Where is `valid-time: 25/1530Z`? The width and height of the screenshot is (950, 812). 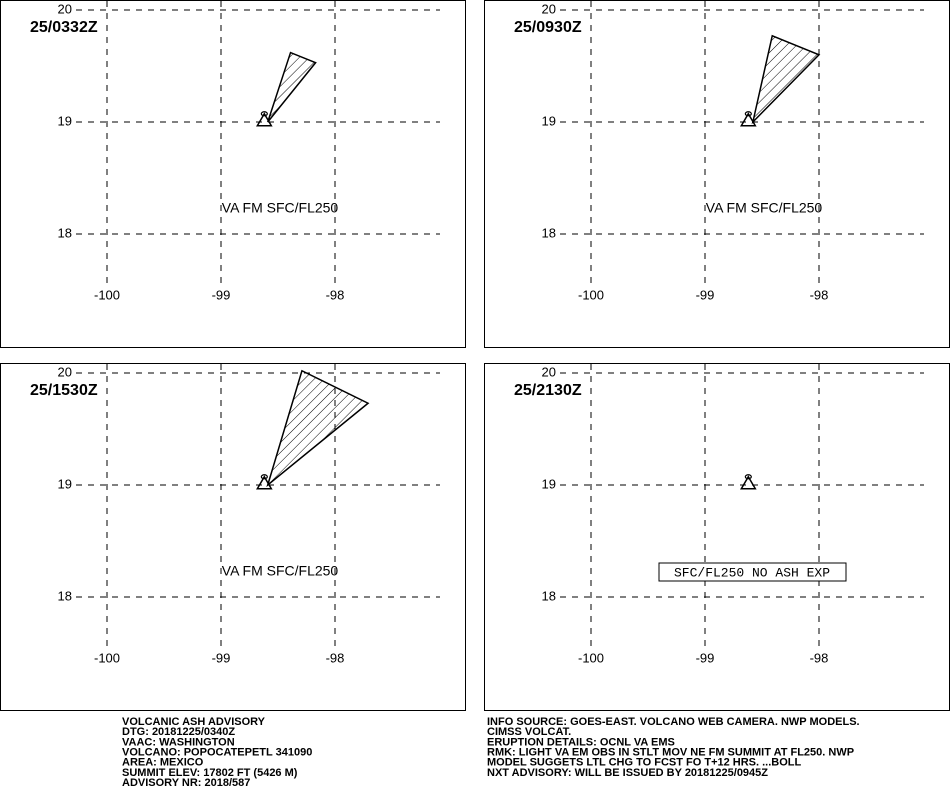
valid-time: 25/1530Z is located at coordinates (64, 390).